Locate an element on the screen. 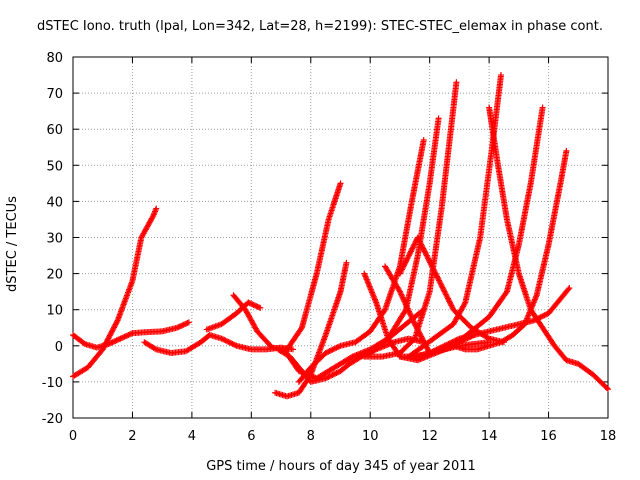 The image size is (640, 480). x-tick-label: 10 is located at coordinates (370, 436).